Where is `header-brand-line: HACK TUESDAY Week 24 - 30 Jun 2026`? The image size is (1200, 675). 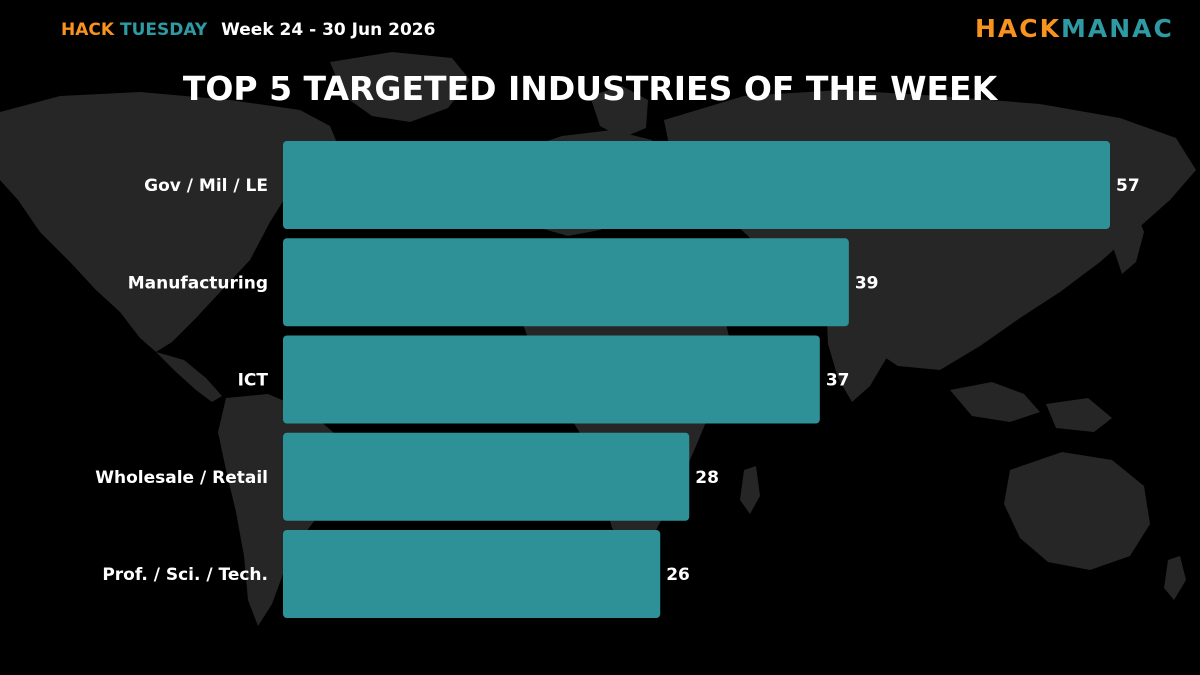
header-brand-line: HACK TUESDAY Week 24 - 30 Jun 2026 is located at coordinates (248, 30).